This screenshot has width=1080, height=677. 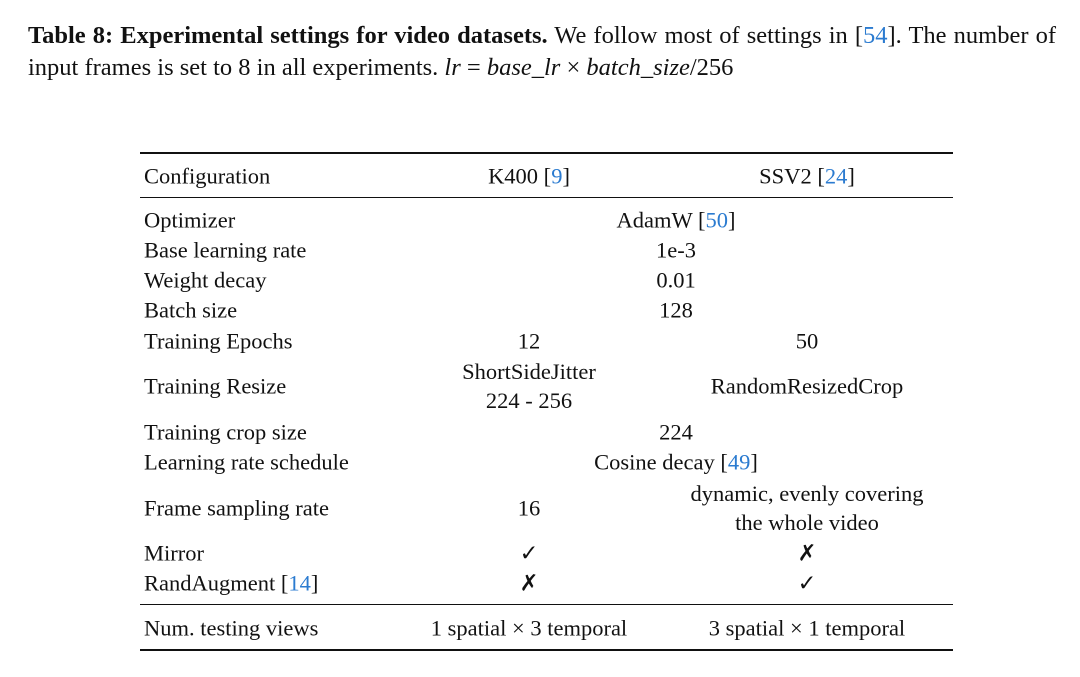 I want to click on cell: 1 spatial × 3 temporal, so click(x=529, y=628).